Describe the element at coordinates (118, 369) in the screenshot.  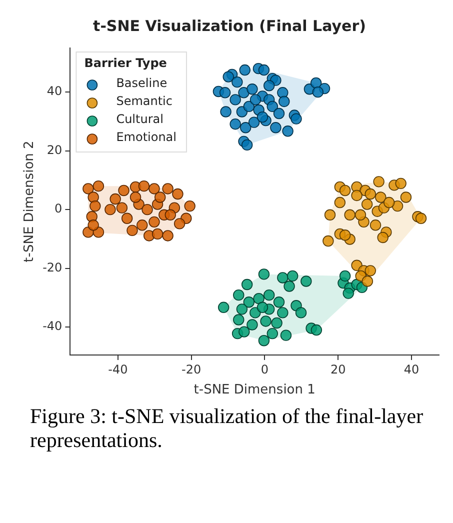
I see `x-tick-label: -40` at that location.